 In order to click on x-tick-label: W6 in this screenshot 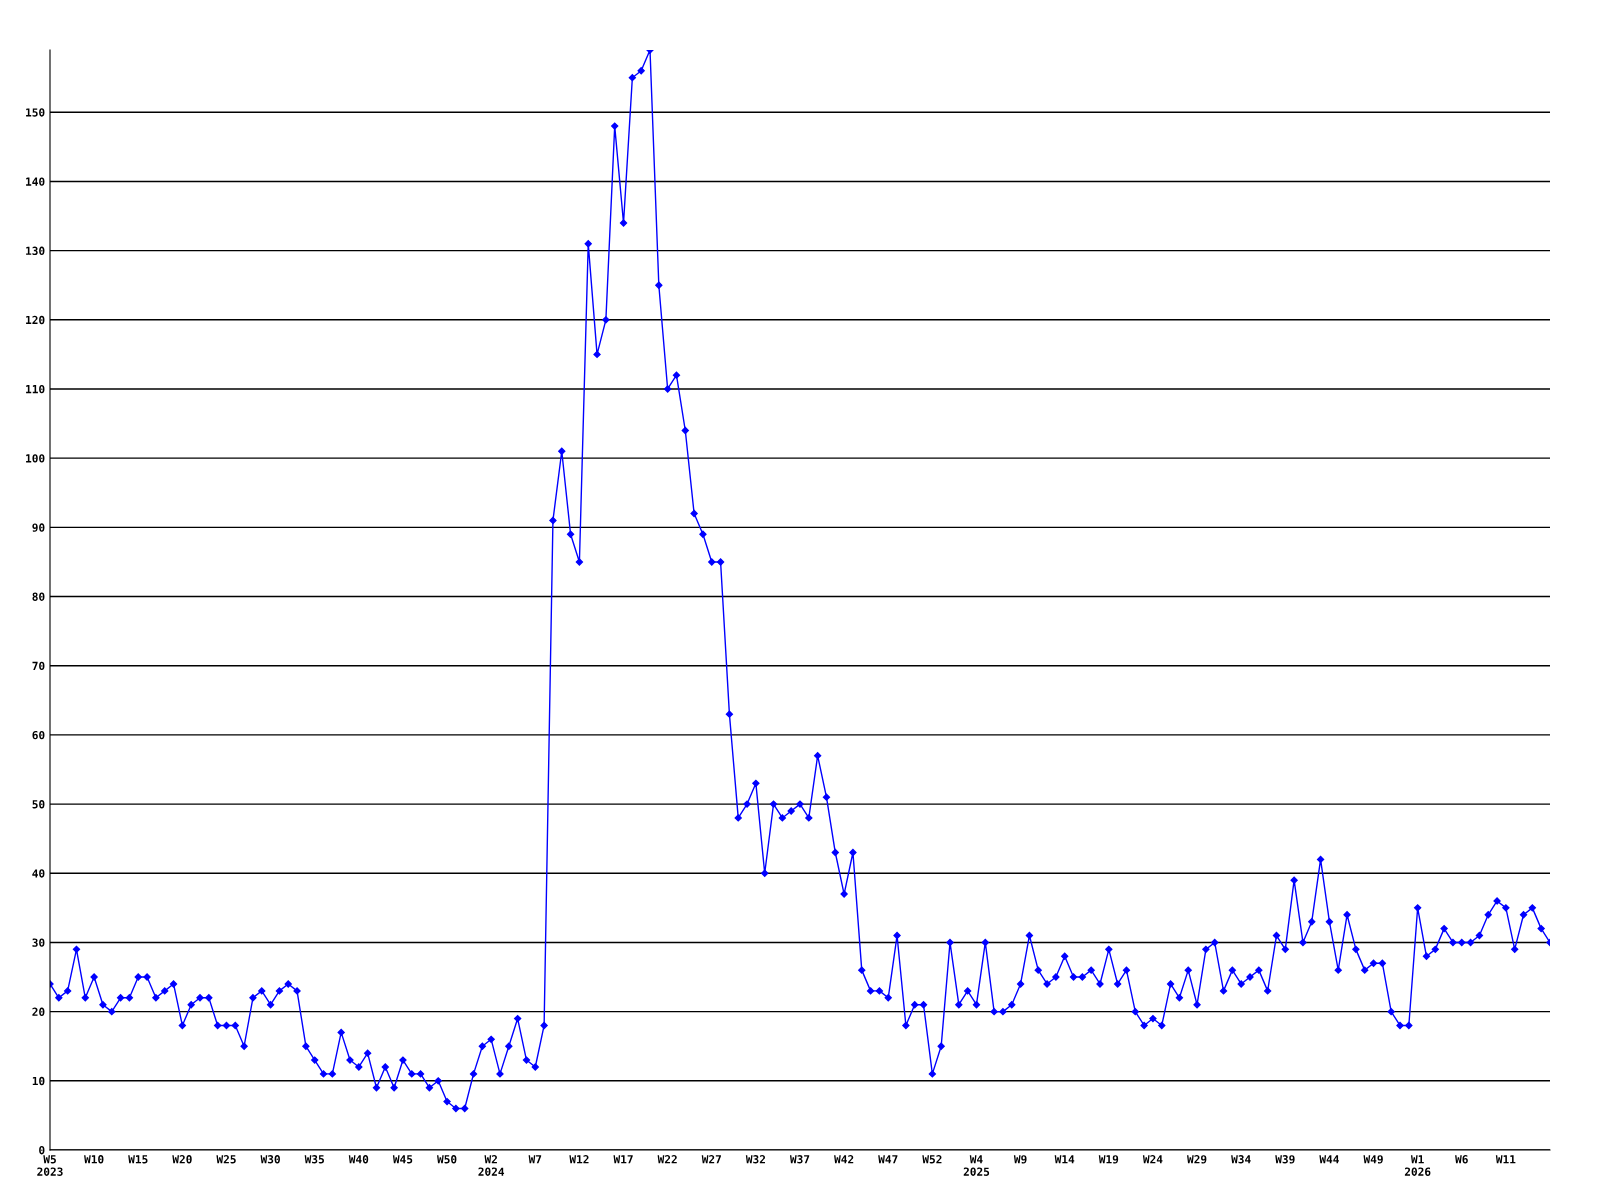, I will do `click(1461, 1159)`.